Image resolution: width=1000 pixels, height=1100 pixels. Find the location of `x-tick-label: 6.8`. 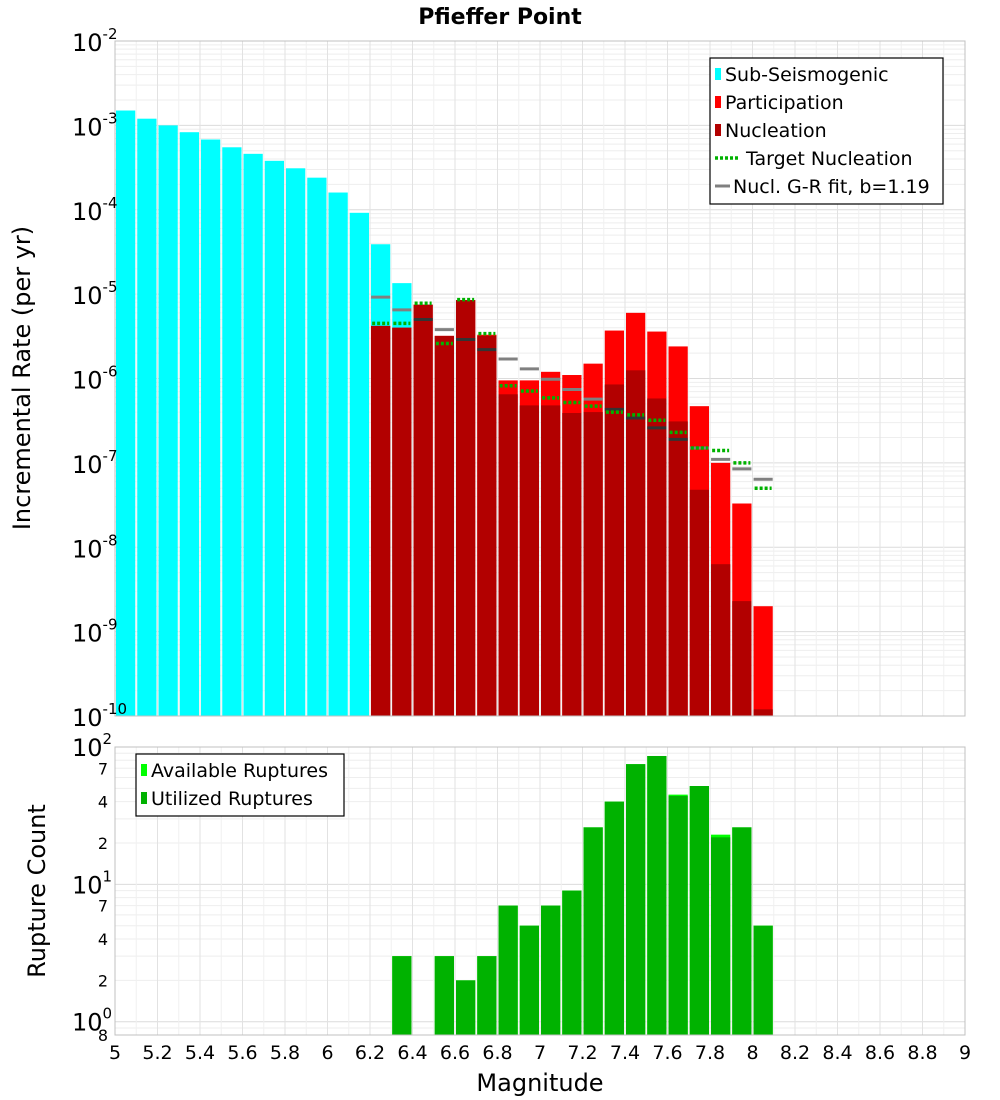

x-tick-label: 6.8 is located at coordinates (497, 1053).